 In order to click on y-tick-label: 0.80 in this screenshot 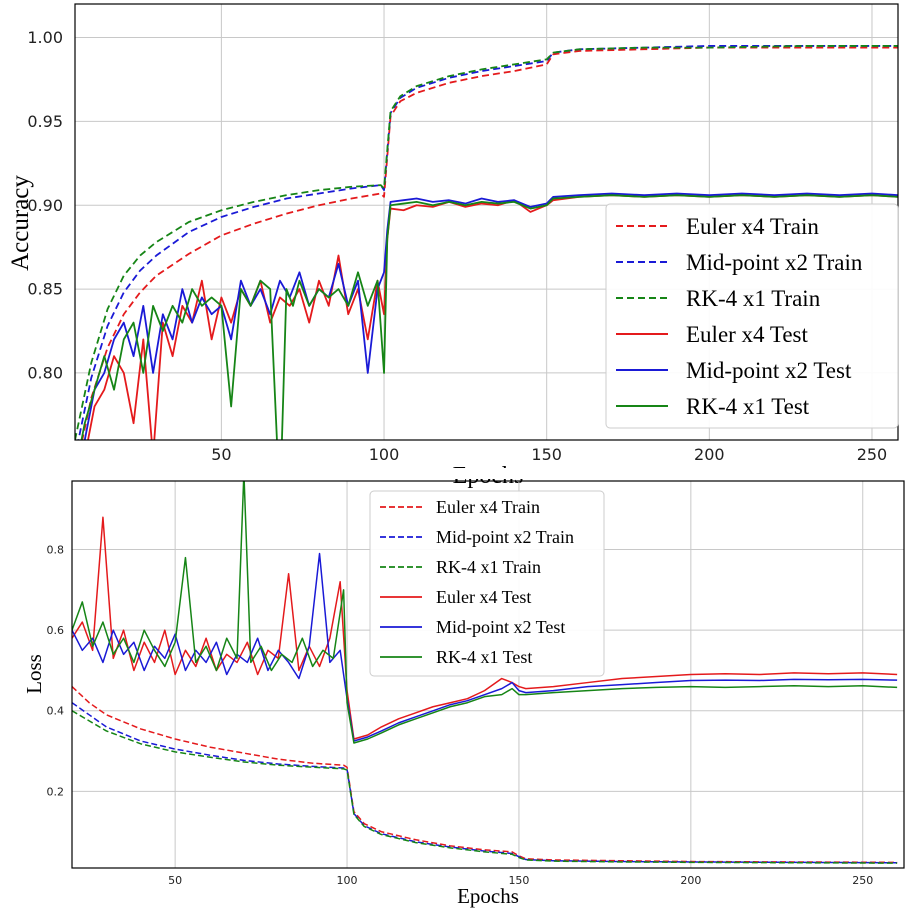, I will do `click(45, 373)`.